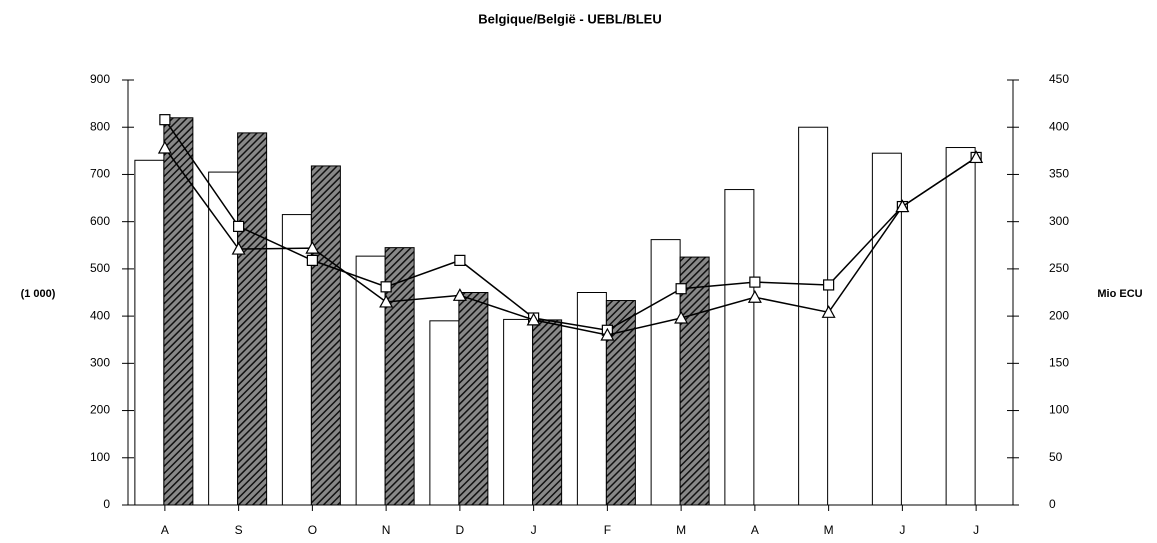  Describe the element at coordinates (312, 530) in the screenshot. I see `x-tick-label: O` at that location.